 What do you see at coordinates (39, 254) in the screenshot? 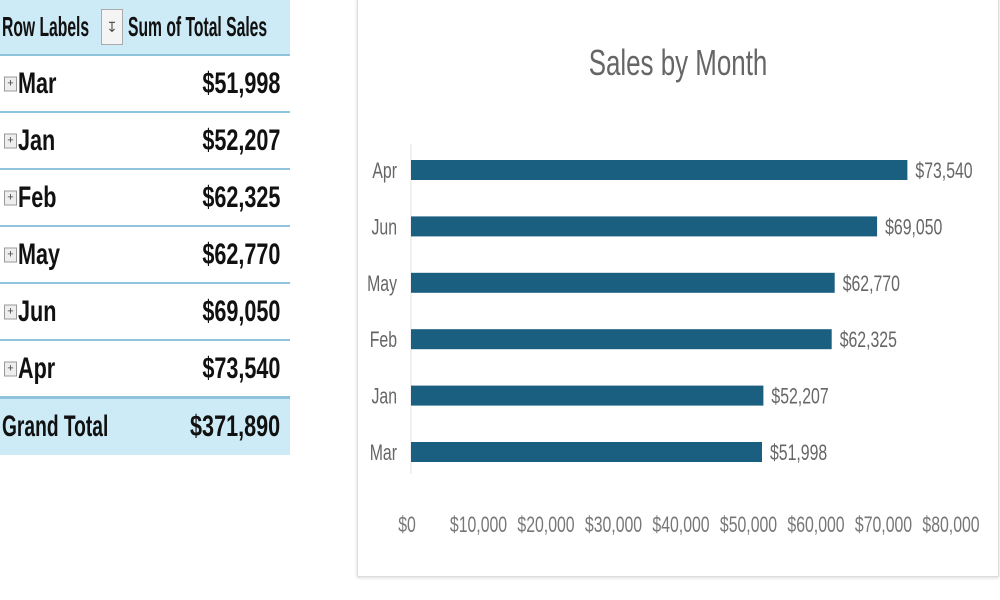
I see `row-label: May` at bounding box center [39, 254].